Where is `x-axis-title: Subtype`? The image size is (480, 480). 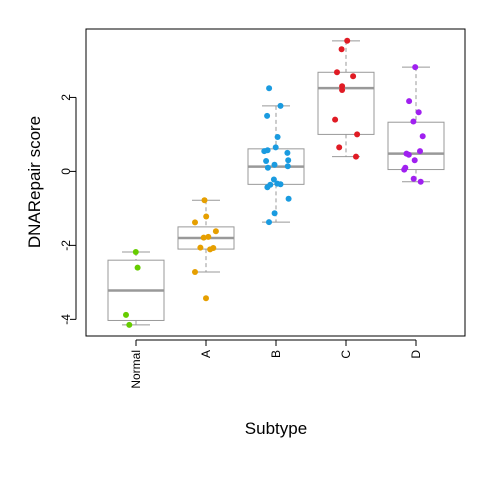
x-axis-title: Subtype is located at coordinates (276, 428).